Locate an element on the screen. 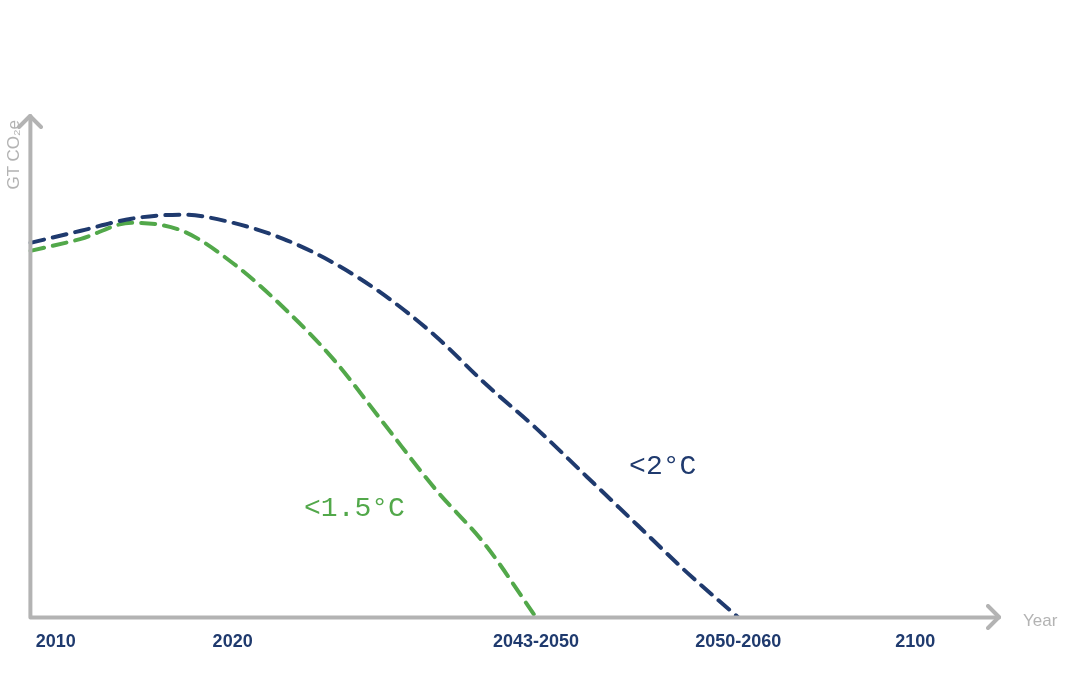  x-tick-label: 2010 is located at coordinates (55, 641).